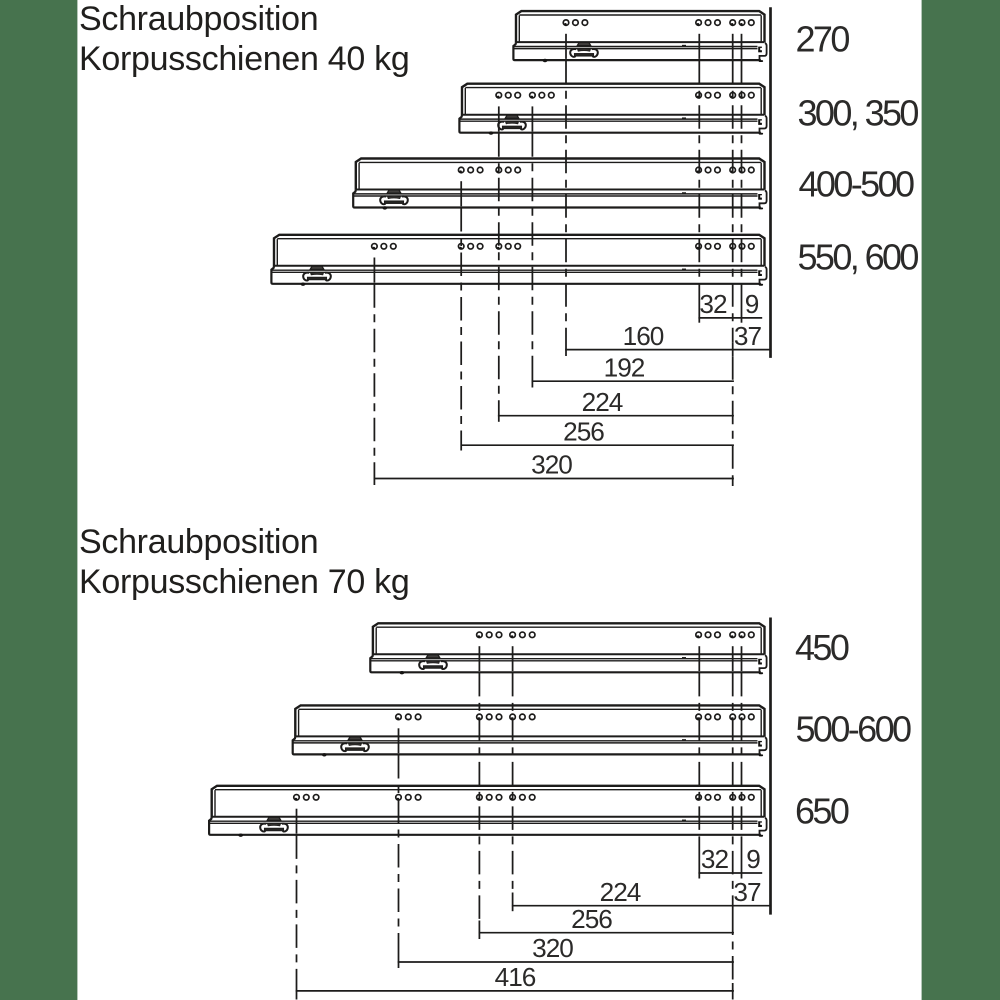  What do you see at coordinates (858, 256) in the screenshot?
I see `svg-text: 550, 600` at bounding box center [858, 256].